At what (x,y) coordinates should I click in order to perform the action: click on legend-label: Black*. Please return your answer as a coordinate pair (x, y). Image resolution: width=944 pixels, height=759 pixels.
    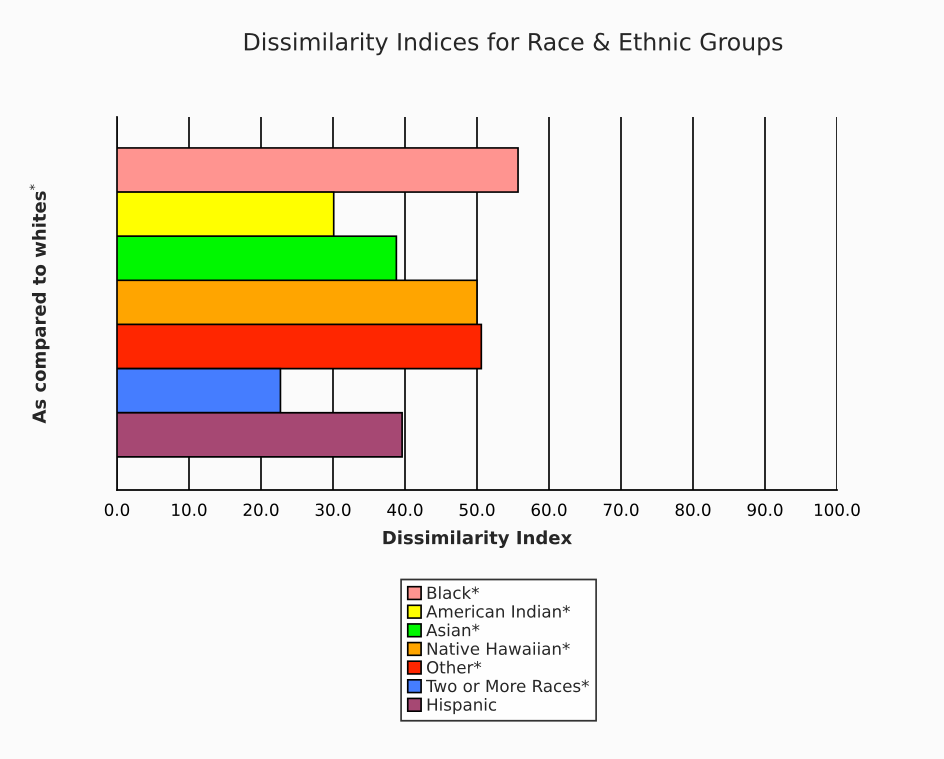
    Looking at the image, I should click on (454, 593).